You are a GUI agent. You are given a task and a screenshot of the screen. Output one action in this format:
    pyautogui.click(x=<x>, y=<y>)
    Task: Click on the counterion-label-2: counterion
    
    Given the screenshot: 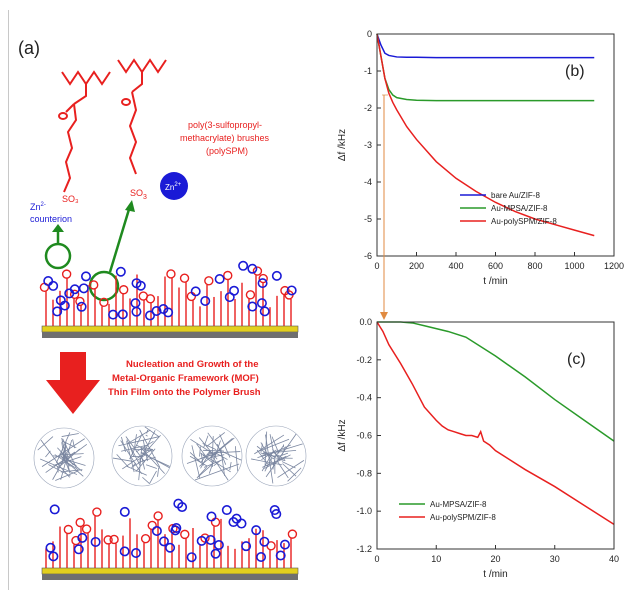 What is the action you would take?
    pyautogui.click(x=51, y=219)
    